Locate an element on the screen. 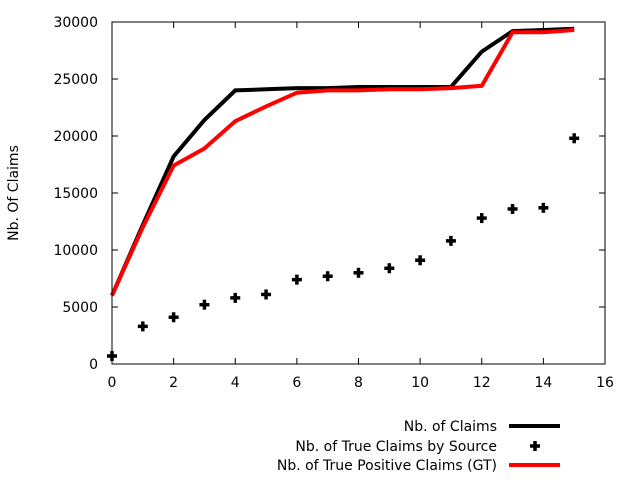 This screenshot has height=485, width=640. legend-label: Nb. of True Positive Claims (GT) is located at coordinates (387, 466).